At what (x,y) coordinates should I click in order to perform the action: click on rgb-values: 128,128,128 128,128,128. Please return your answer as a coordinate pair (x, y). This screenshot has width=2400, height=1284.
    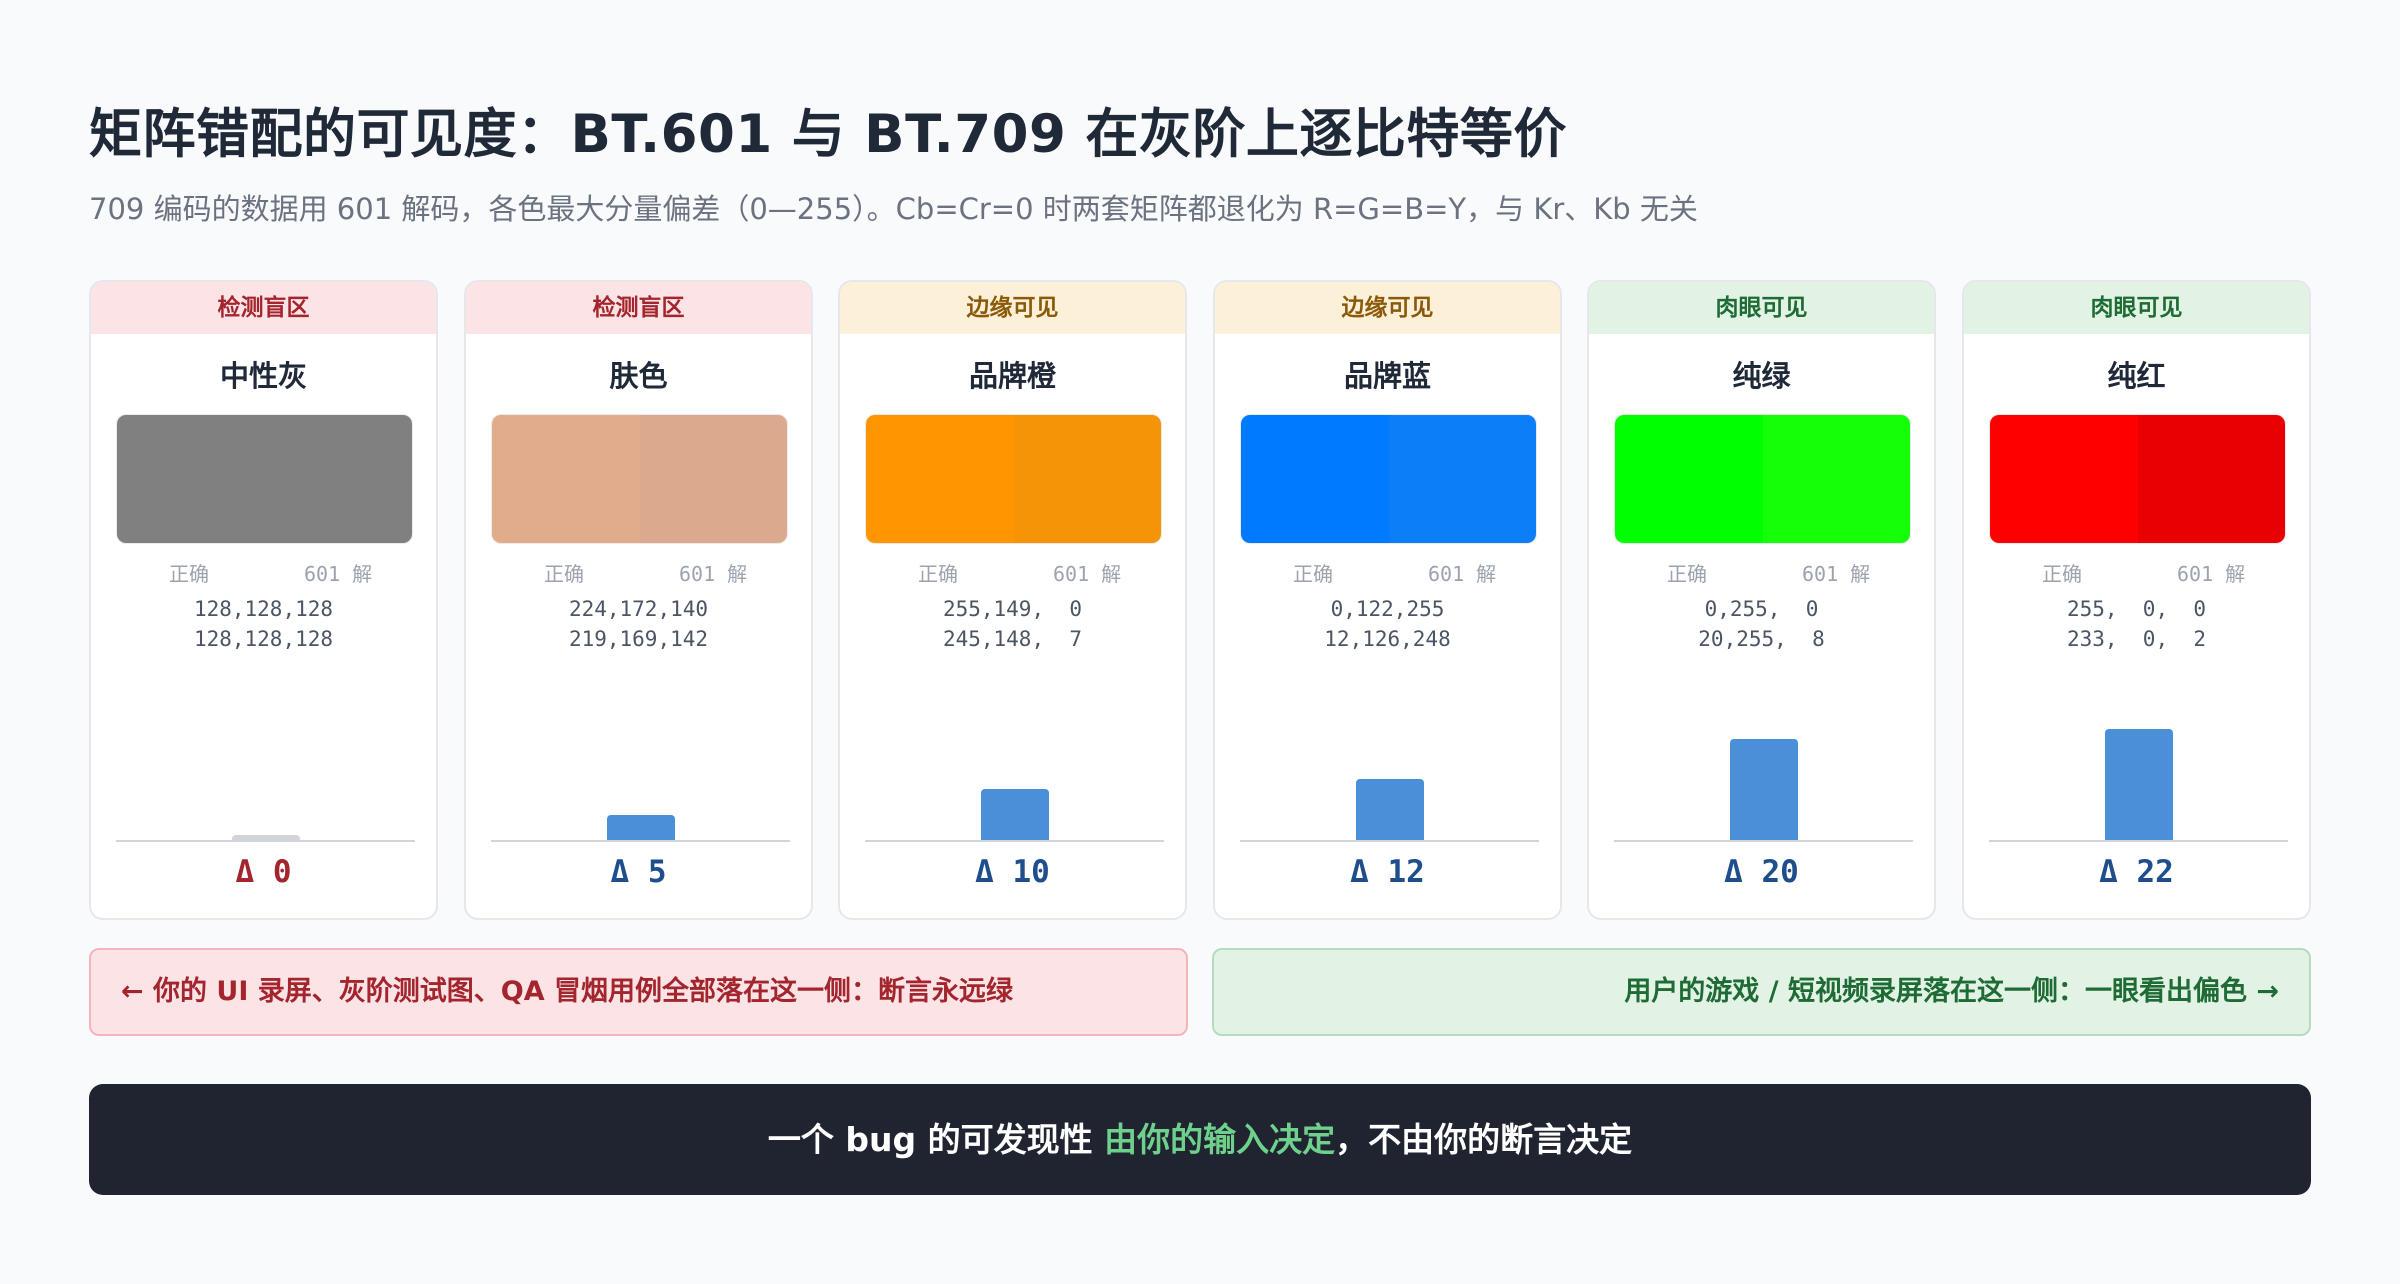
    Looking at the image, I should click on (263, 624).